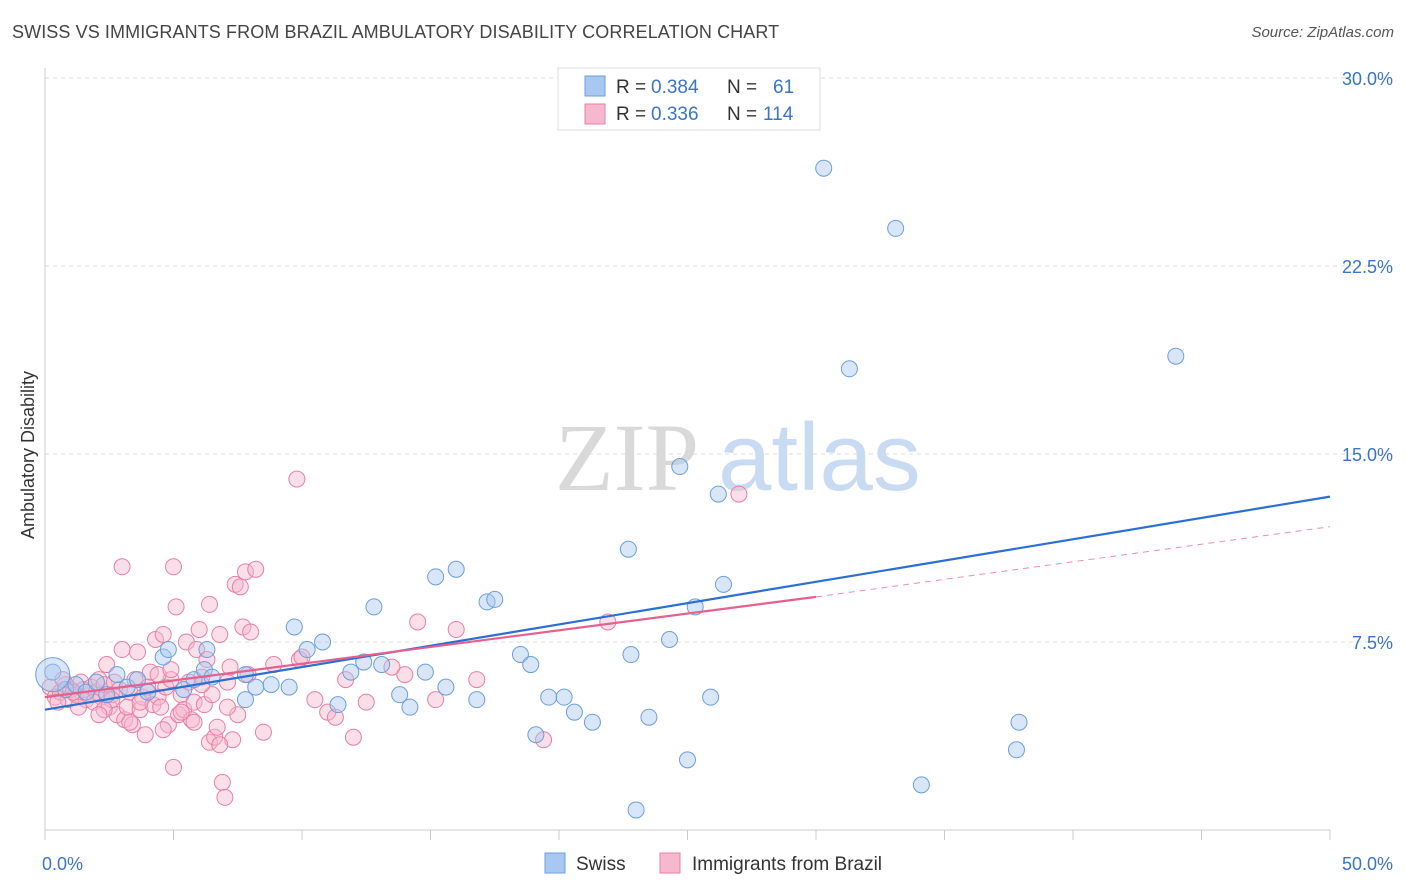  What do you see at coordinates (819, 457) in the screenshot?
I see `watermark-atlas: atlas` at bounding box center [819, 457].